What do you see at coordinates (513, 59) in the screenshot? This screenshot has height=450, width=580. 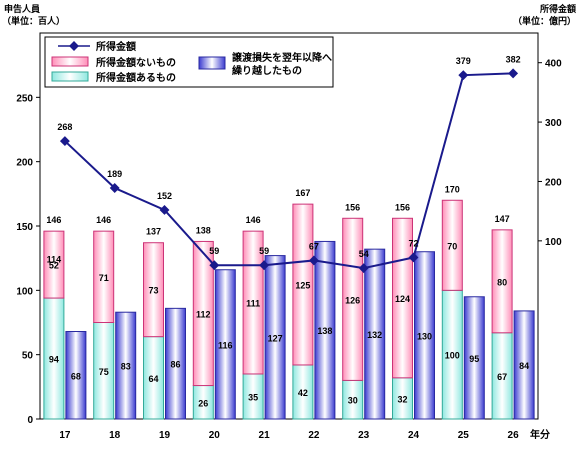 I see `line-value-label: 382` at bounding box center [513, 59].